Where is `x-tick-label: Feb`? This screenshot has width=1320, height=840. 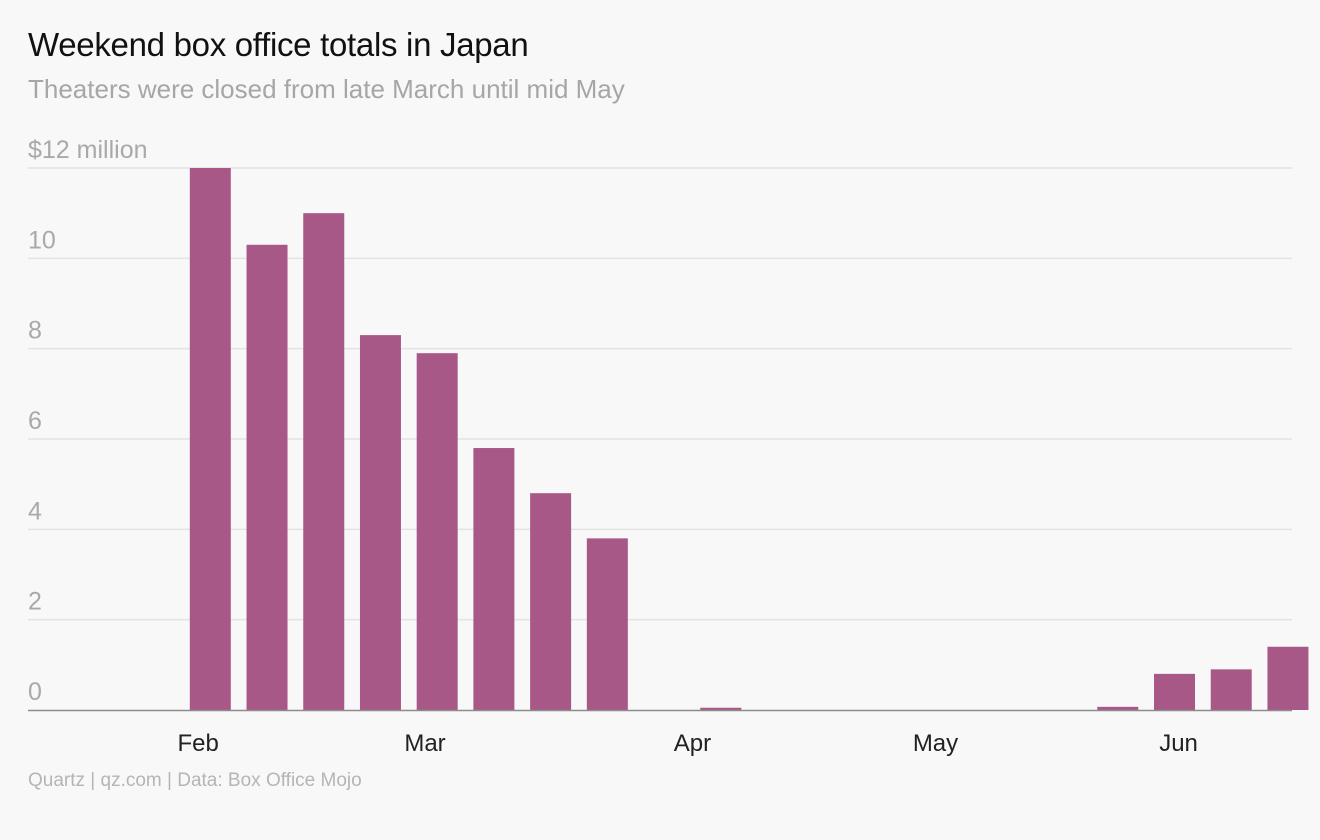 x-tick-label: Feb is located at coordinates (197, 743).